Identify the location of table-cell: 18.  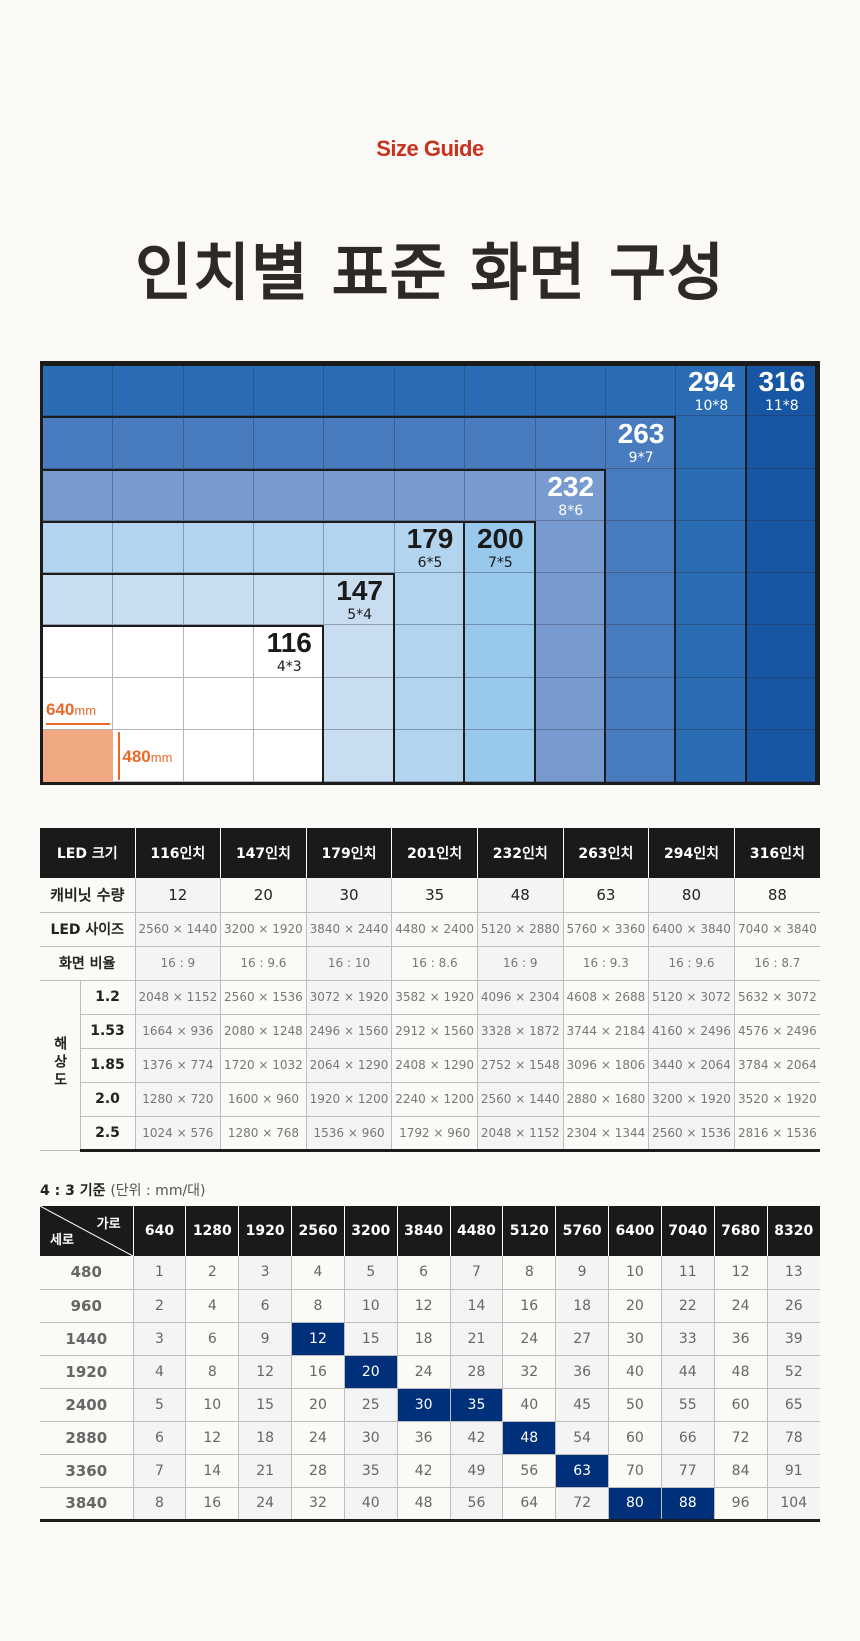
(423, 1339).